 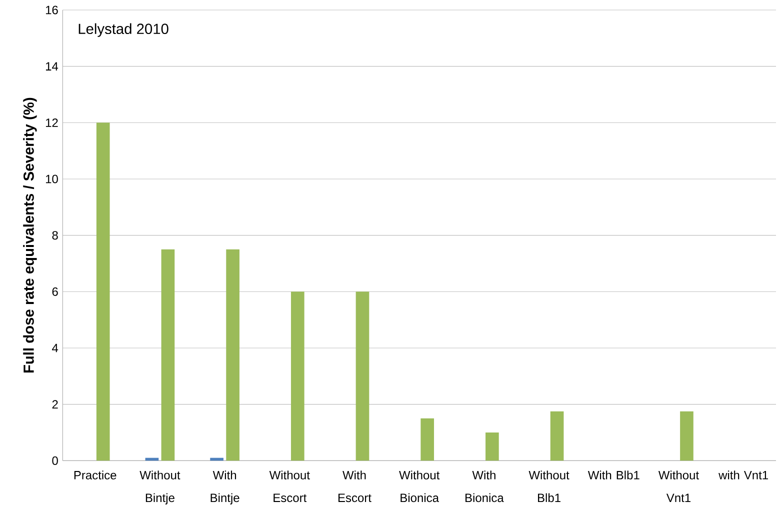 What do you see at coordinates (52, 179) in the screenshot?
I see `y-tick-label: 10` at bounding box center [52, 179].